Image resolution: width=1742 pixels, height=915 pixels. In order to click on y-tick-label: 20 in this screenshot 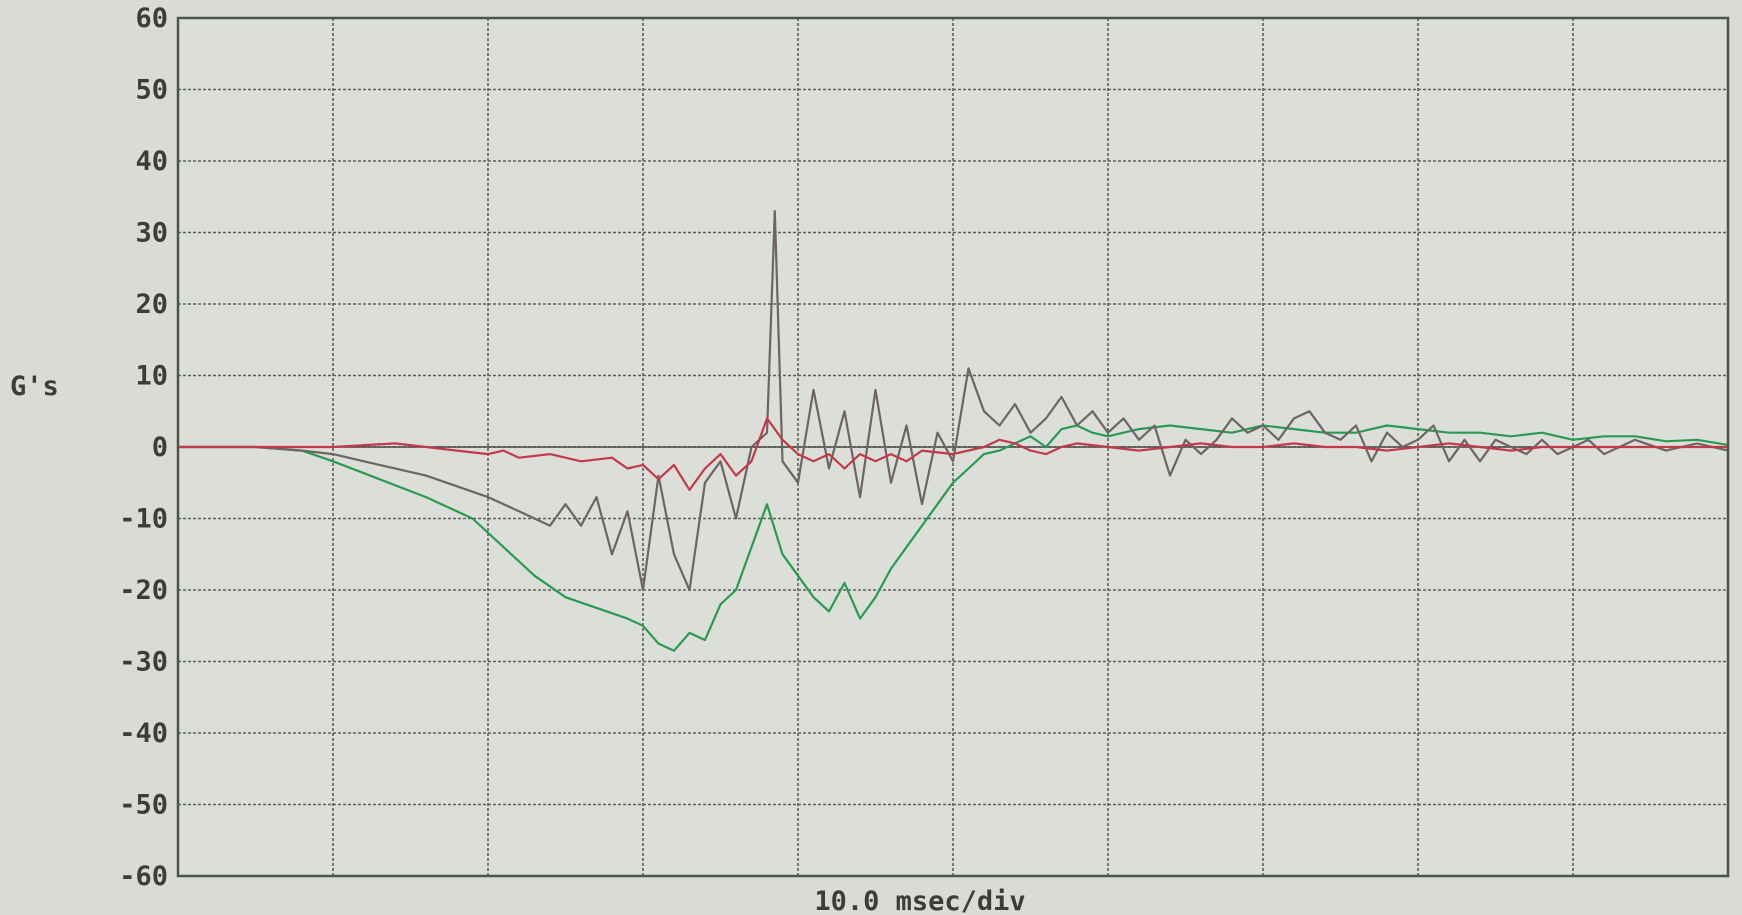, I will do `click(151, 304)`.